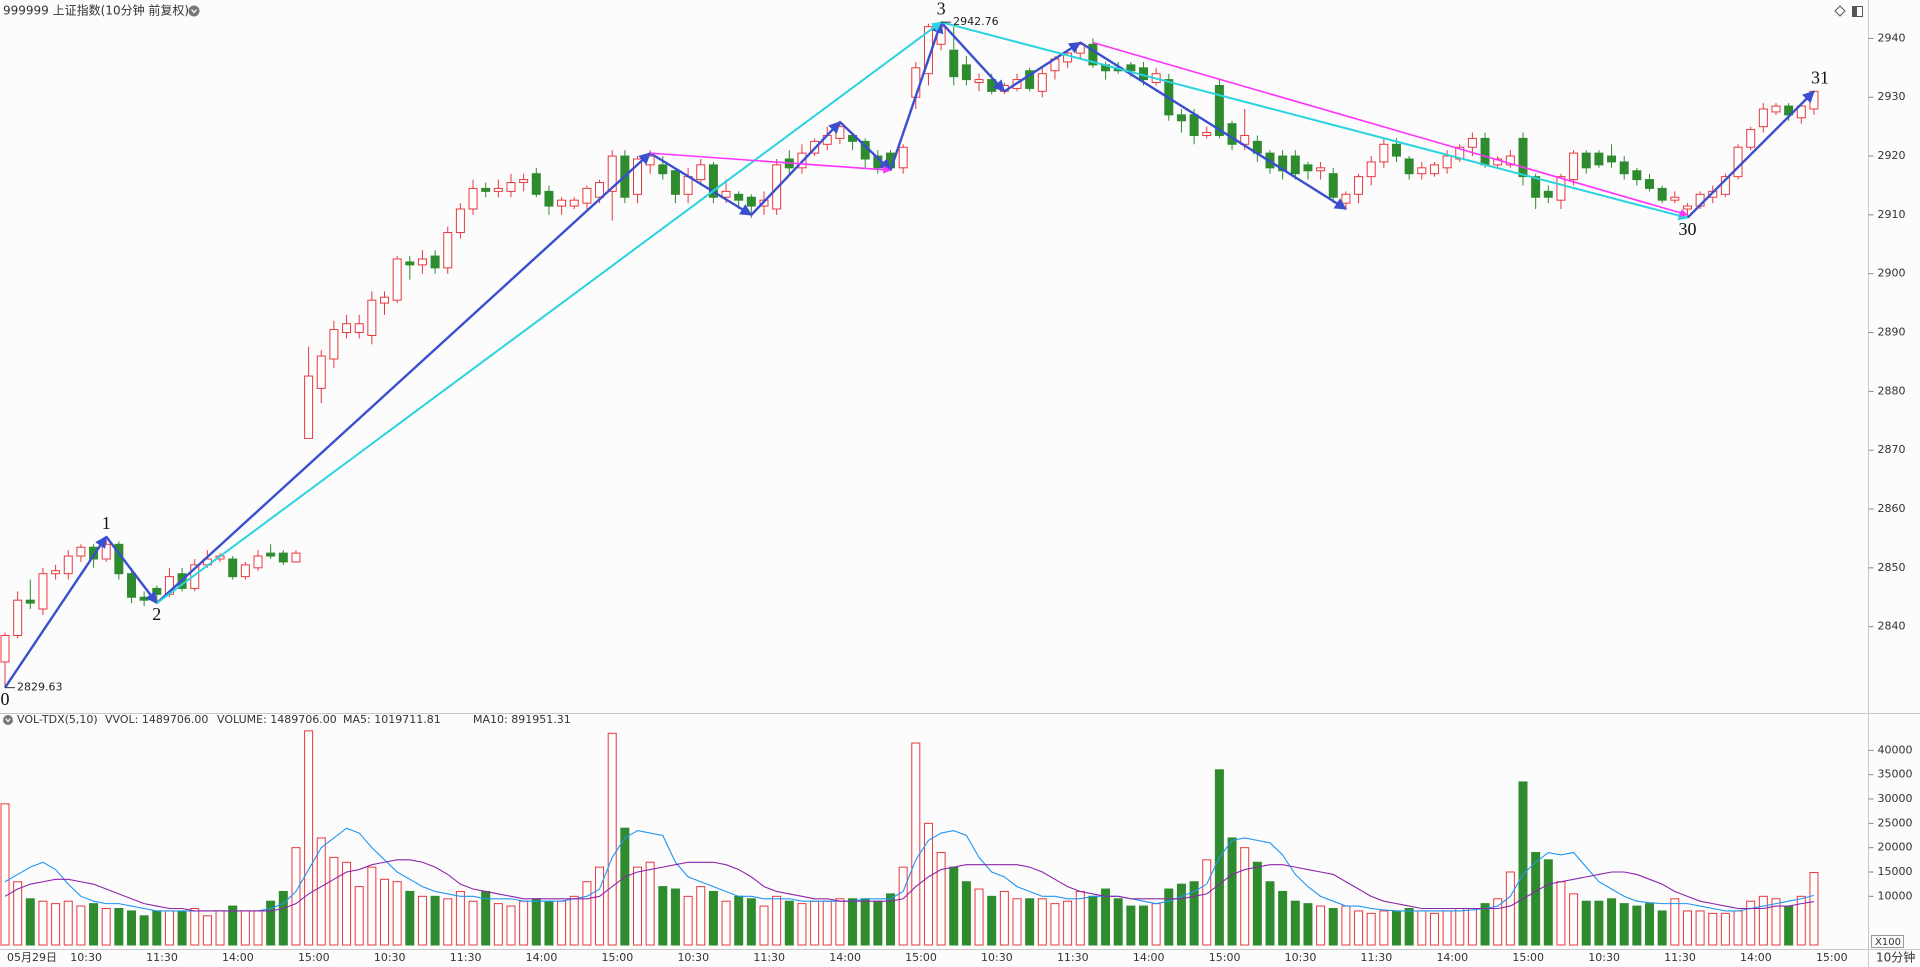 This screenshot has height=967, width=1920. What do you see at coordinates (1687, 229) in the screenshot?
I see `wave-label: 30` at bounding box center [1687, 229].